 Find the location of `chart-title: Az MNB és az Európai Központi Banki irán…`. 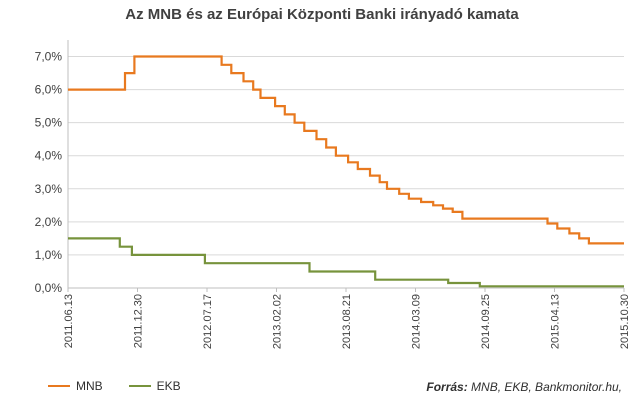

chart-title: Az MNB és az Európai Központi Banki irán… is located at coordinates (322, 14).